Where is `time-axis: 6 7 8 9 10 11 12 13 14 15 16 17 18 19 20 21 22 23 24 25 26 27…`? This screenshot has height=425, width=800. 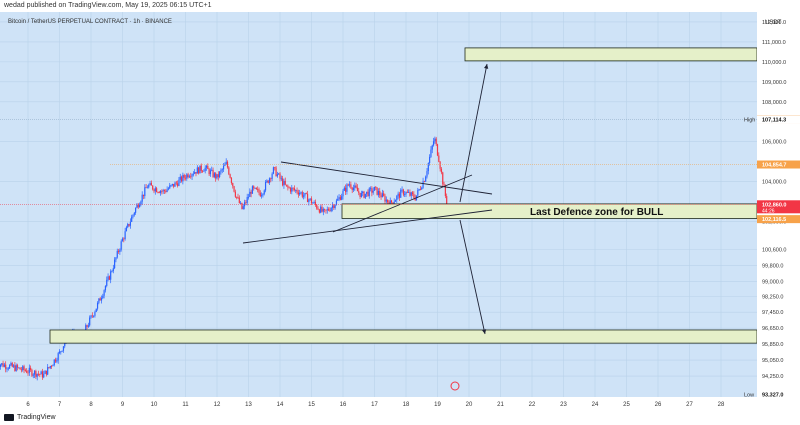
time-axis: 6 7 8 9 10 11 12 13 14 15 16 17 18 19 20 21 22 23 24 25 26 27… is located at coordinates (400, 403).